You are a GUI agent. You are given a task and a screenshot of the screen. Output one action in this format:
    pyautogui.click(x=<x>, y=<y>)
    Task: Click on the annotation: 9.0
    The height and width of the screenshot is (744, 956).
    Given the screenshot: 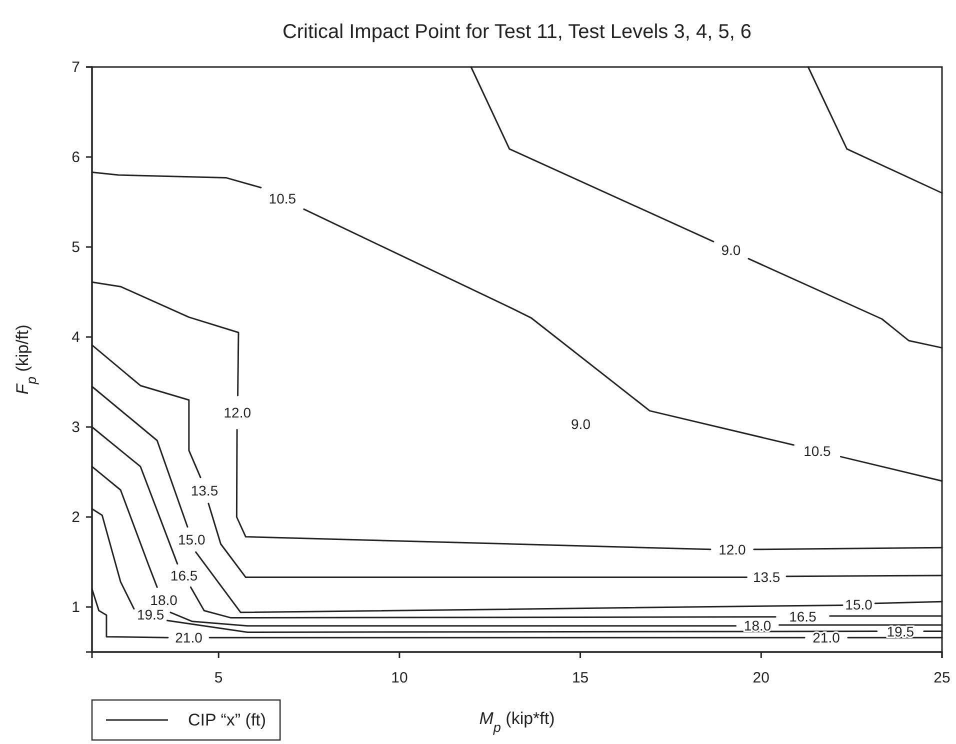 What is the action you would take?
    pyautogui.click(x=581, y=424)
    